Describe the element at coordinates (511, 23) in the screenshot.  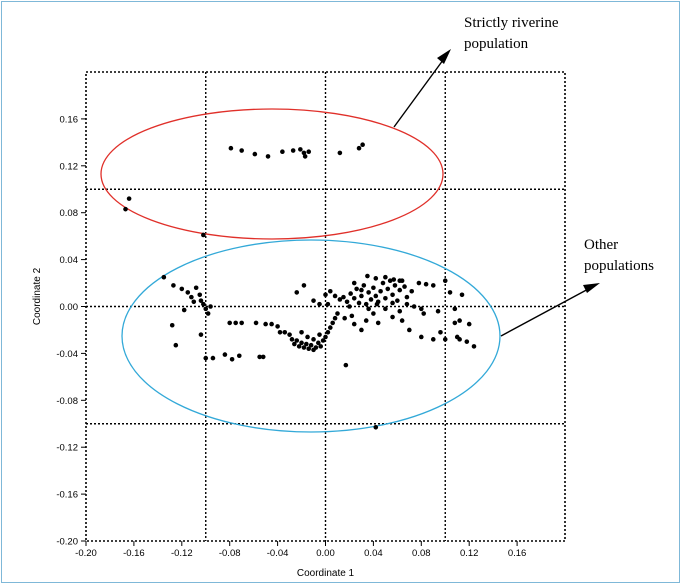
I see `annotation-riverine-line-1: Strictly riverine` at that location.